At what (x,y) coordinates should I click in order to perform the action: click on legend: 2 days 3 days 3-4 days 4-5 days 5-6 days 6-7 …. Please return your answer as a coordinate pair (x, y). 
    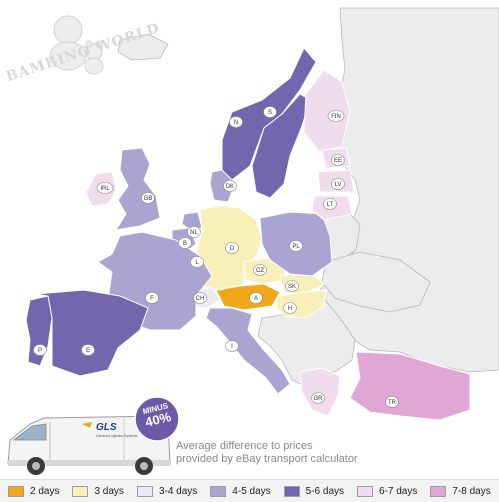
    Looking at the image, I should click on (249, 490).